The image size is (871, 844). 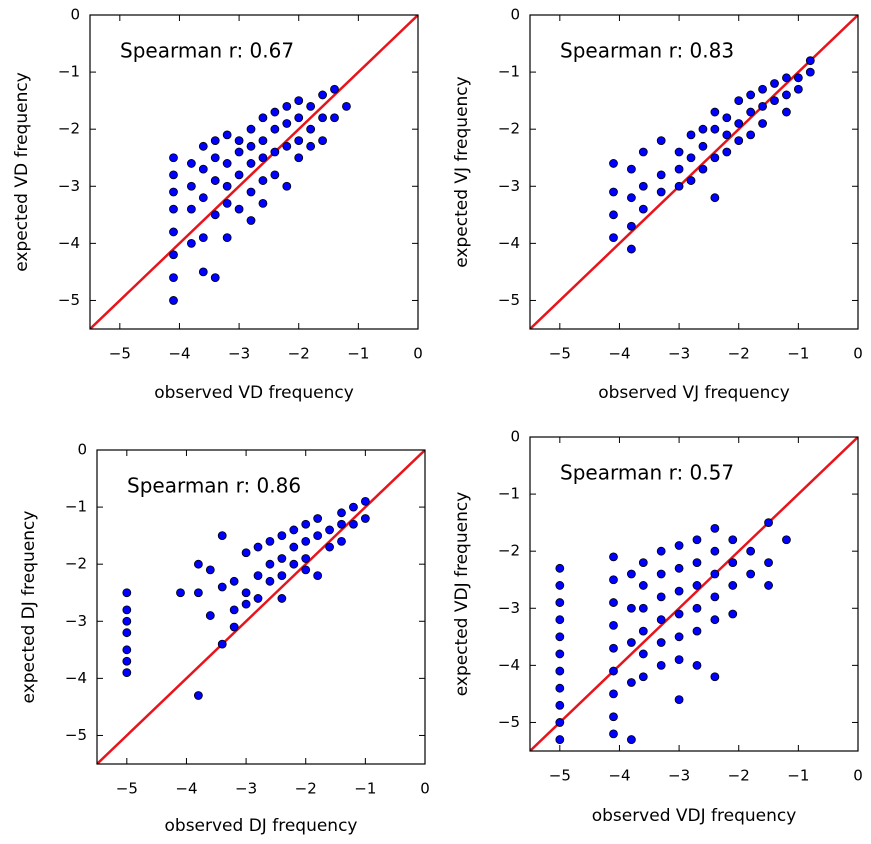 I want to click on y-axis-label: expected VDJ frequency, so click(x=462, y=594).